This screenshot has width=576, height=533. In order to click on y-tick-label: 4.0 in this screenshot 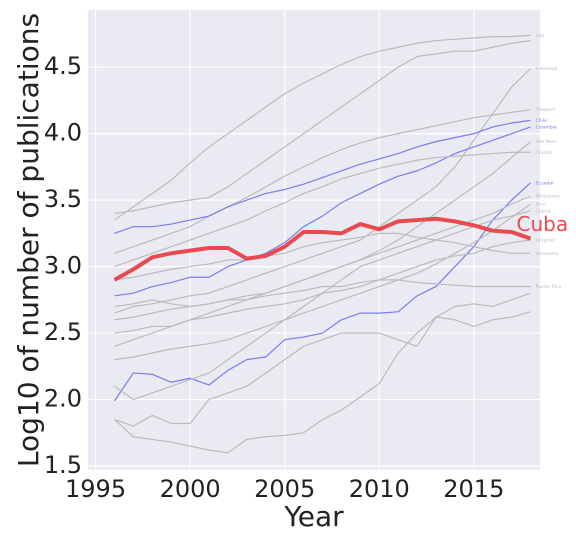, I will do `click(63, 133)`.